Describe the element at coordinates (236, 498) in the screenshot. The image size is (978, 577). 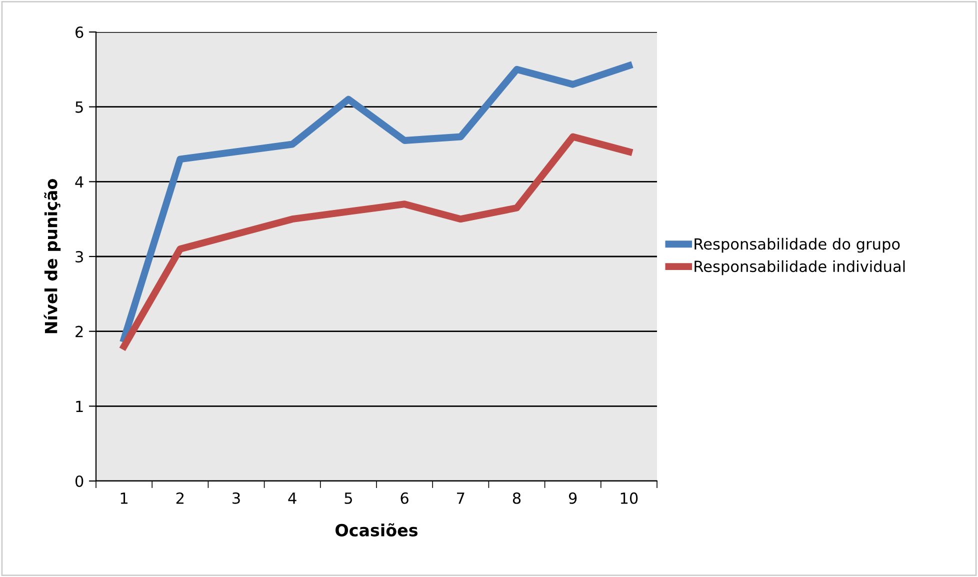
I see `x-tick-label: 3` at that location.